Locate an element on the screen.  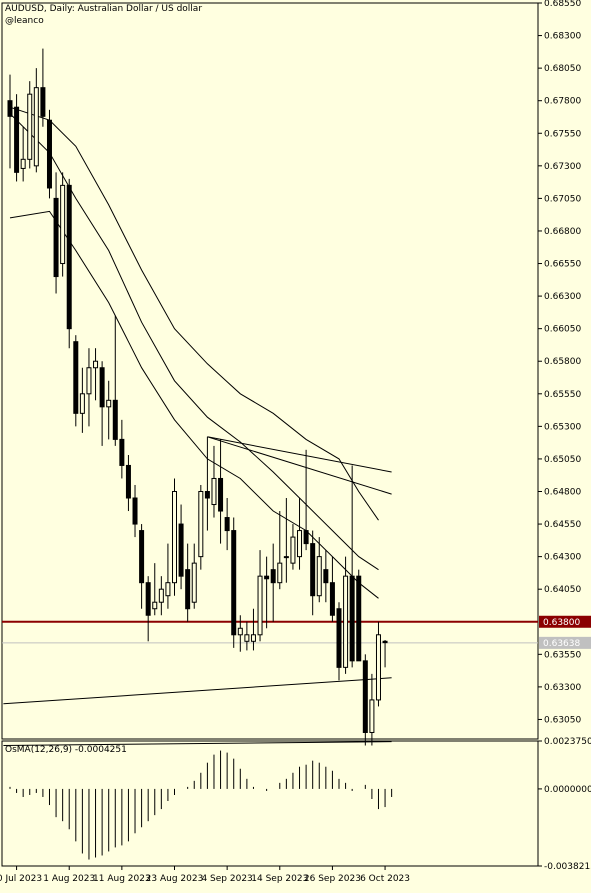
y-tick-label: 0.64550 is located at coordinates (562, 525).